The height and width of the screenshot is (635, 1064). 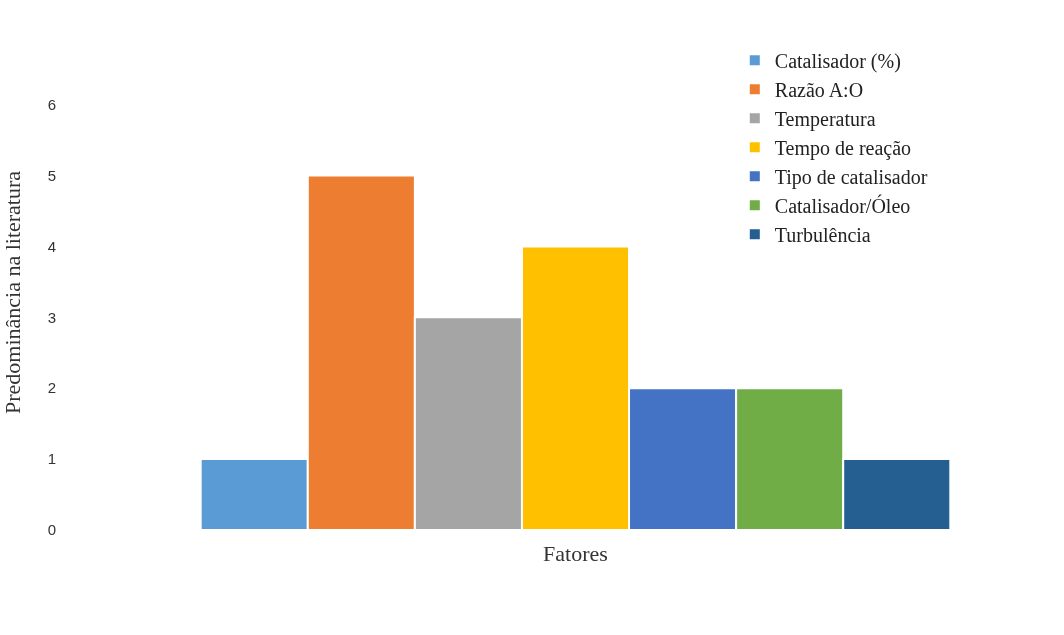 What do you see at coordinates (51, 530) in the screenshot?
I see `y-tick-label: 0` at bounding box center [51, 530].